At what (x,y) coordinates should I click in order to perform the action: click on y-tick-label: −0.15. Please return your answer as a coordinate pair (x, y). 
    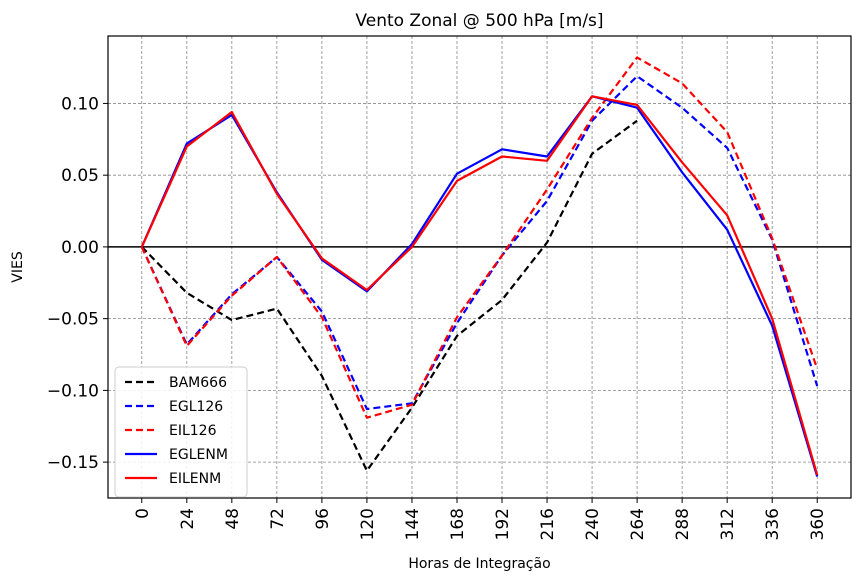
    Looking at the image, I should click on (73, 463).